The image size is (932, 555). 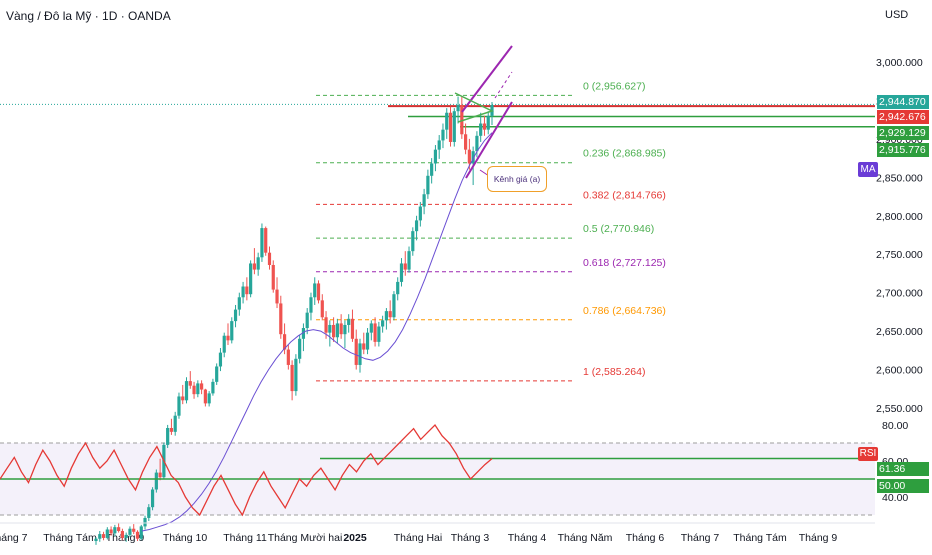 I want to click on price-axis-tick: 2,600.000, so click(x=899, y=371).